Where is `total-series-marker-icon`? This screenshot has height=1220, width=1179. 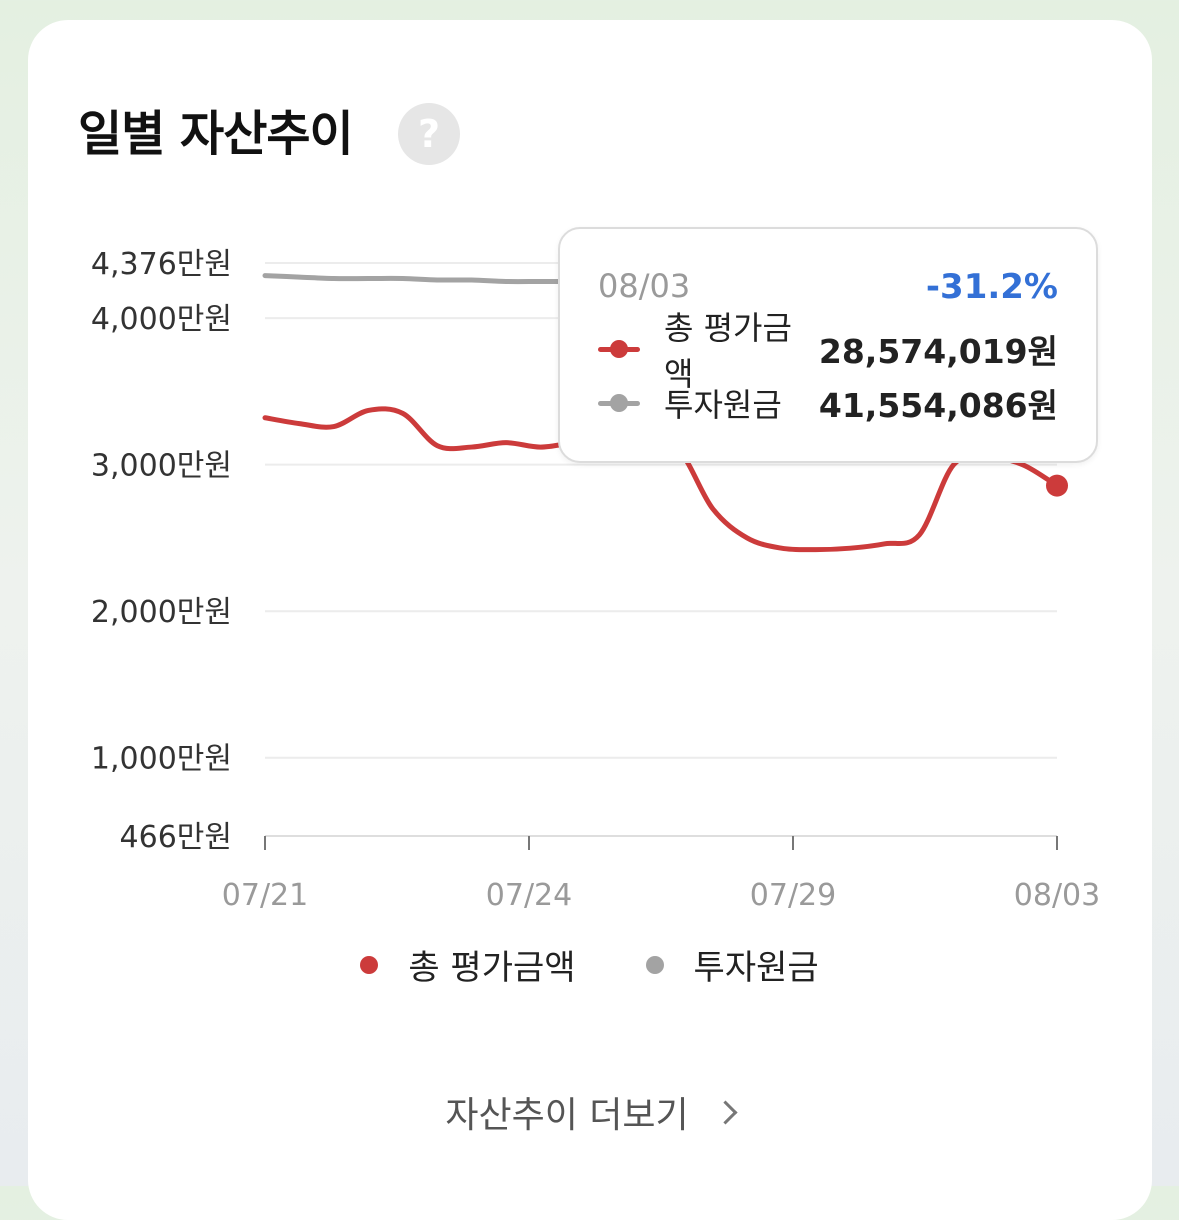 total-series-marker-icon is located at coordinates (619, 349).